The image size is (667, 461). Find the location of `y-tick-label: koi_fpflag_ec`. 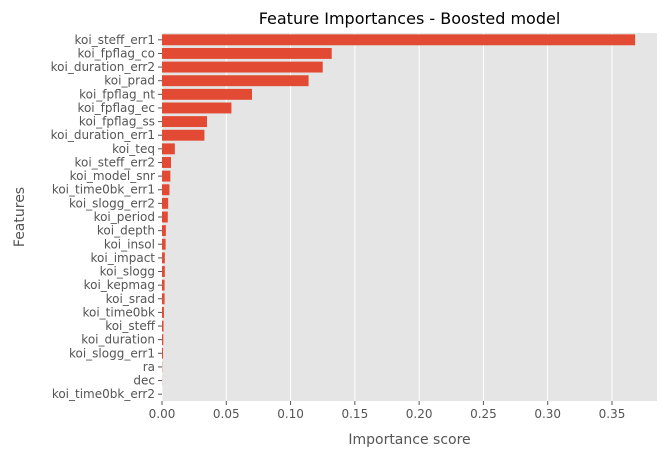

y-tick-label: koi_fpflag_ec is located at coordinates (116, 108).